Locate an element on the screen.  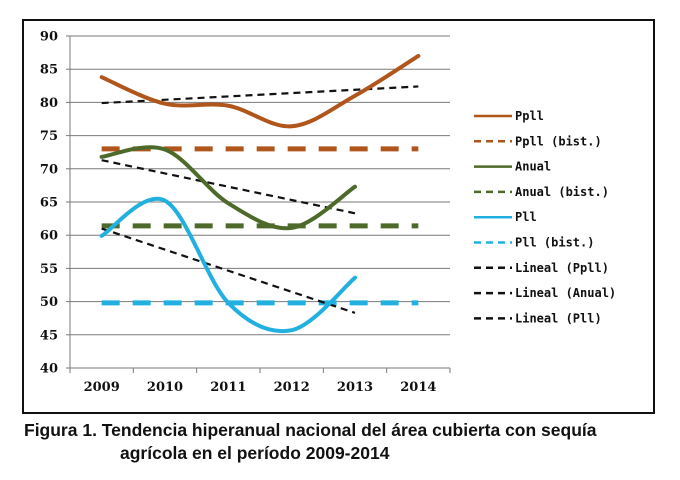
legend-item: Pll (bist.) is located at coordinates (534, 243).